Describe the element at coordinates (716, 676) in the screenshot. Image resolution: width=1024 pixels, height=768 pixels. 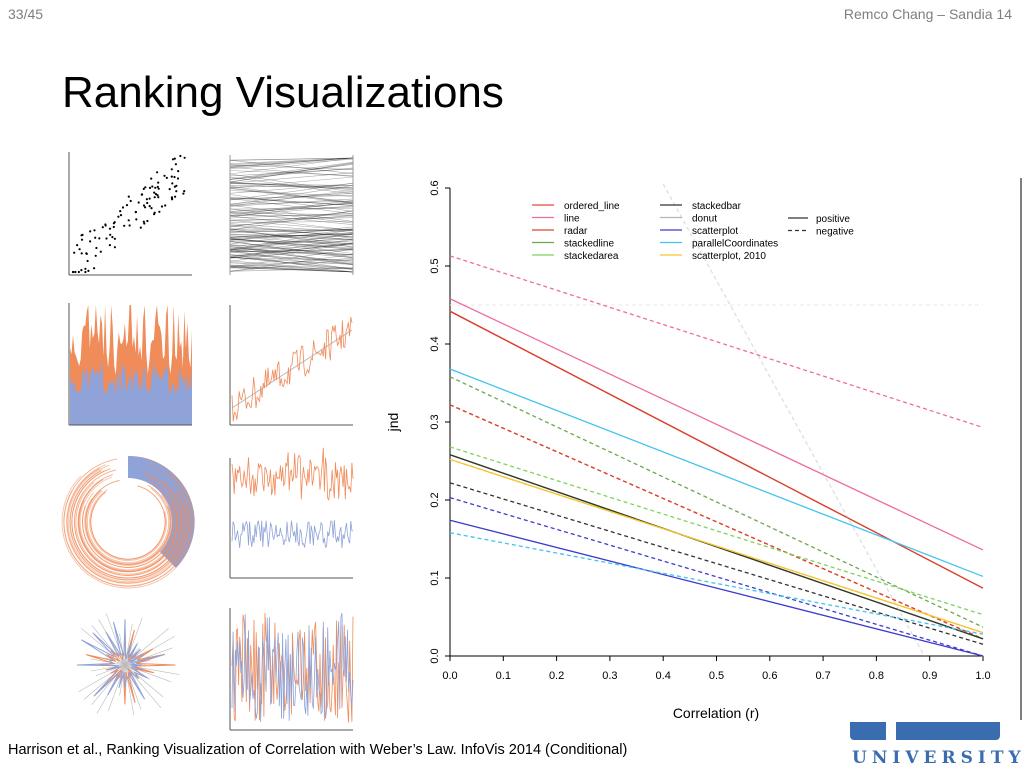
I see `x-tick-label: 0.5` at that location.